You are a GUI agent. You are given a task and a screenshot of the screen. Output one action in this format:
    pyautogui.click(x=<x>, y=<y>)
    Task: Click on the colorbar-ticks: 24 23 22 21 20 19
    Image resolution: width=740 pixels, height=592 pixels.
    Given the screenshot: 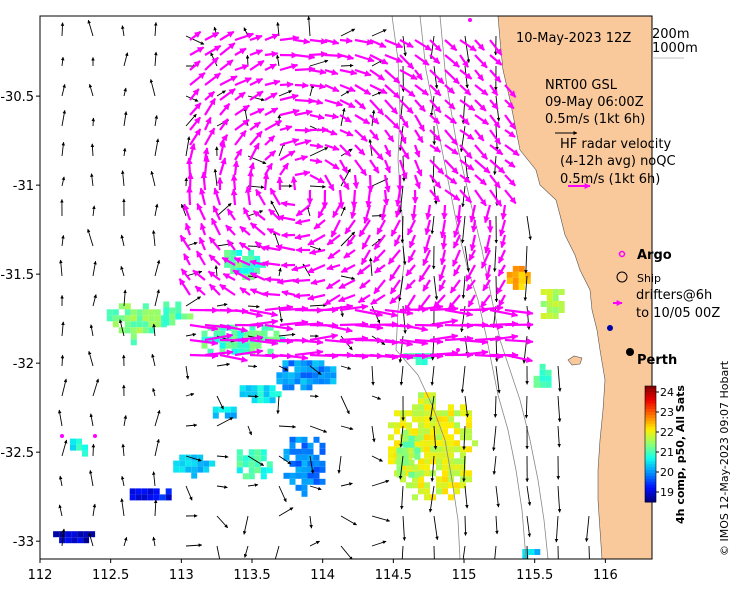 What is the action you would take?
    pyautogui.click(x=665, y=442)
    